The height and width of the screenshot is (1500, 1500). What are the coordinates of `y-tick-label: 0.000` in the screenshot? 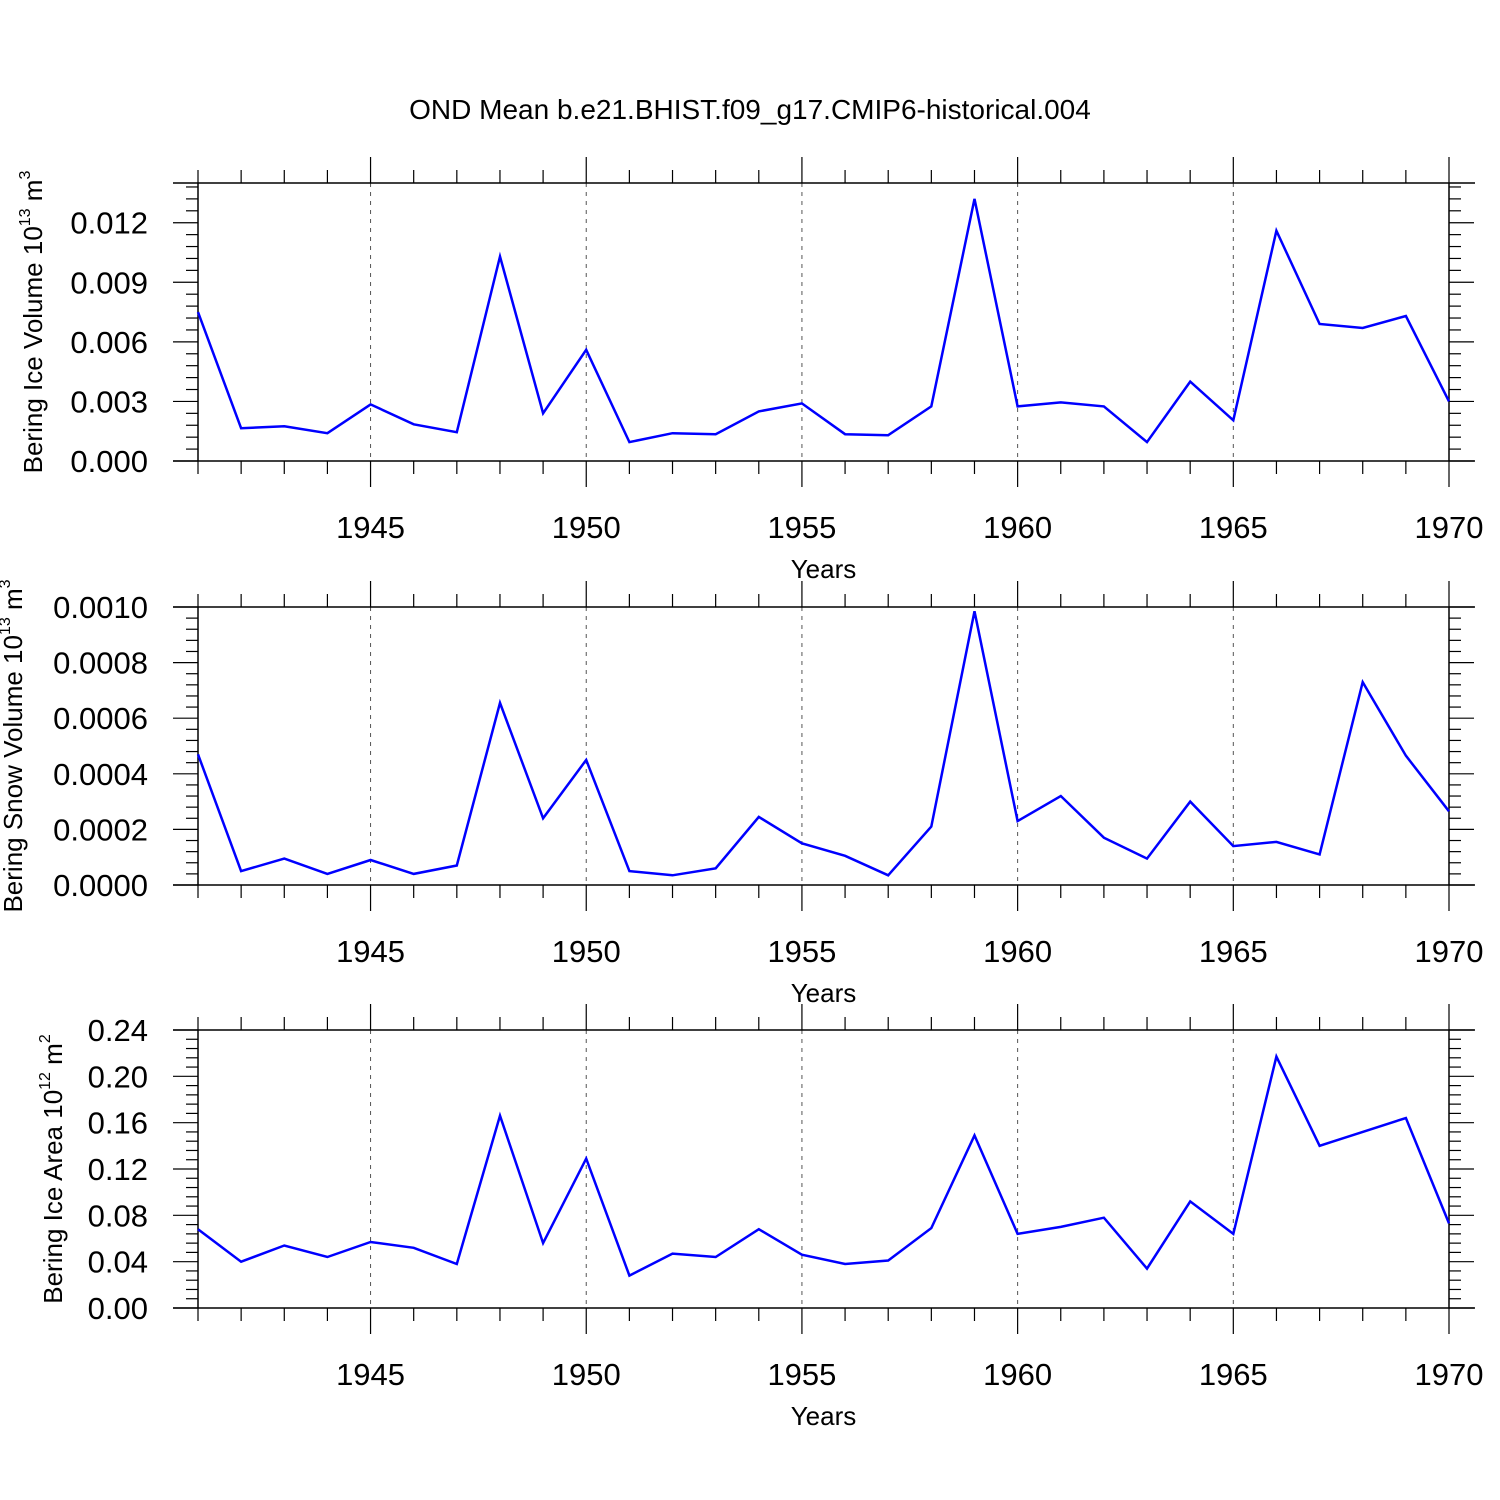 It's located at (109, 461).